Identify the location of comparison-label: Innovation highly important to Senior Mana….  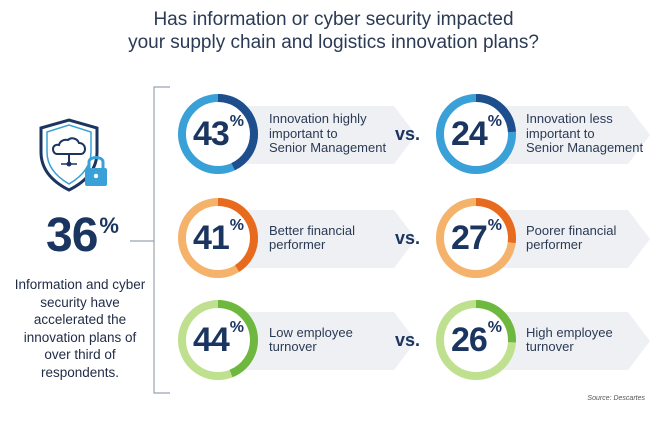
(334, 134).